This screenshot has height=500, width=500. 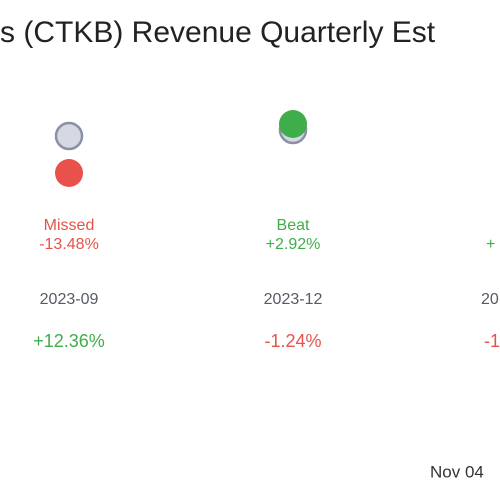 I want to click on period-label: 2023-09, so click(x=69, y=299).